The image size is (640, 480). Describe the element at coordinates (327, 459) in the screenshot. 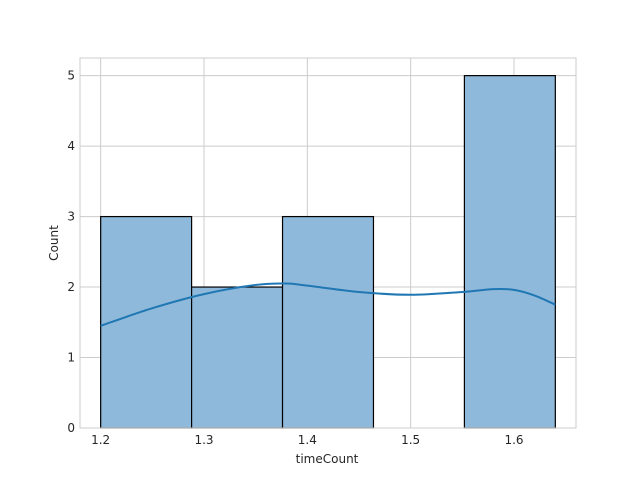

I see `x-axis-label: timeCount` at that location.